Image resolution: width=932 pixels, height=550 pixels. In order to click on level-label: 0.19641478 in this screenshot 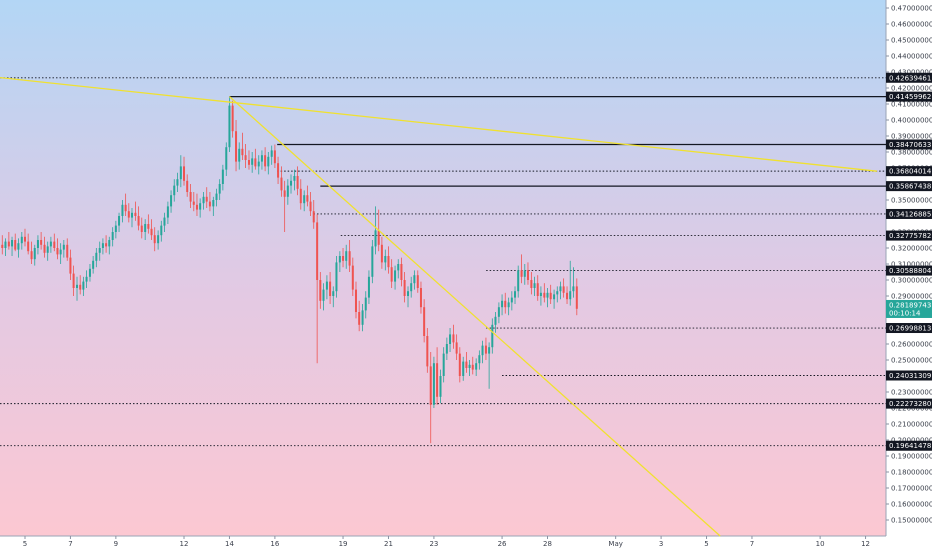, I will do `click(910, 446)`.